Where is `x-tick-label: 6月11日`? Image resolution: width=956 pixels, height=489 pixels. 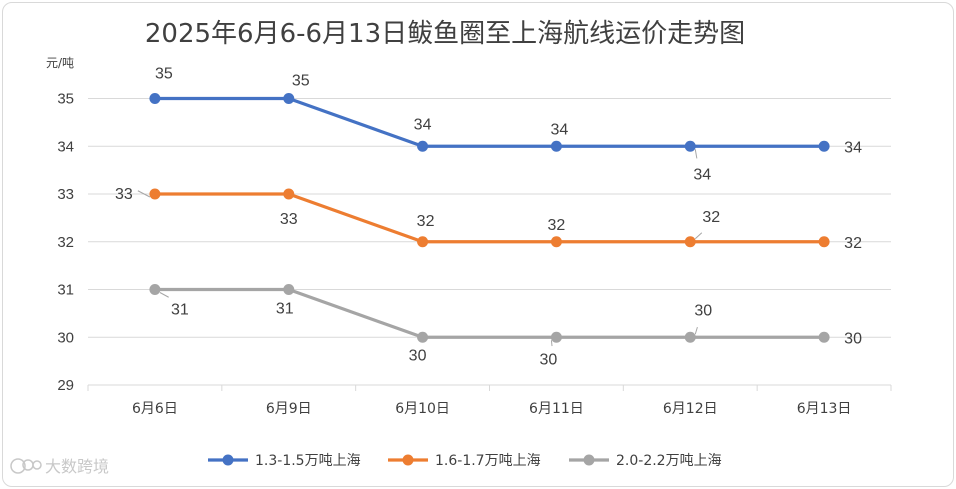
x-tick-label: 6月11日 is located at coordinates (556, 409).